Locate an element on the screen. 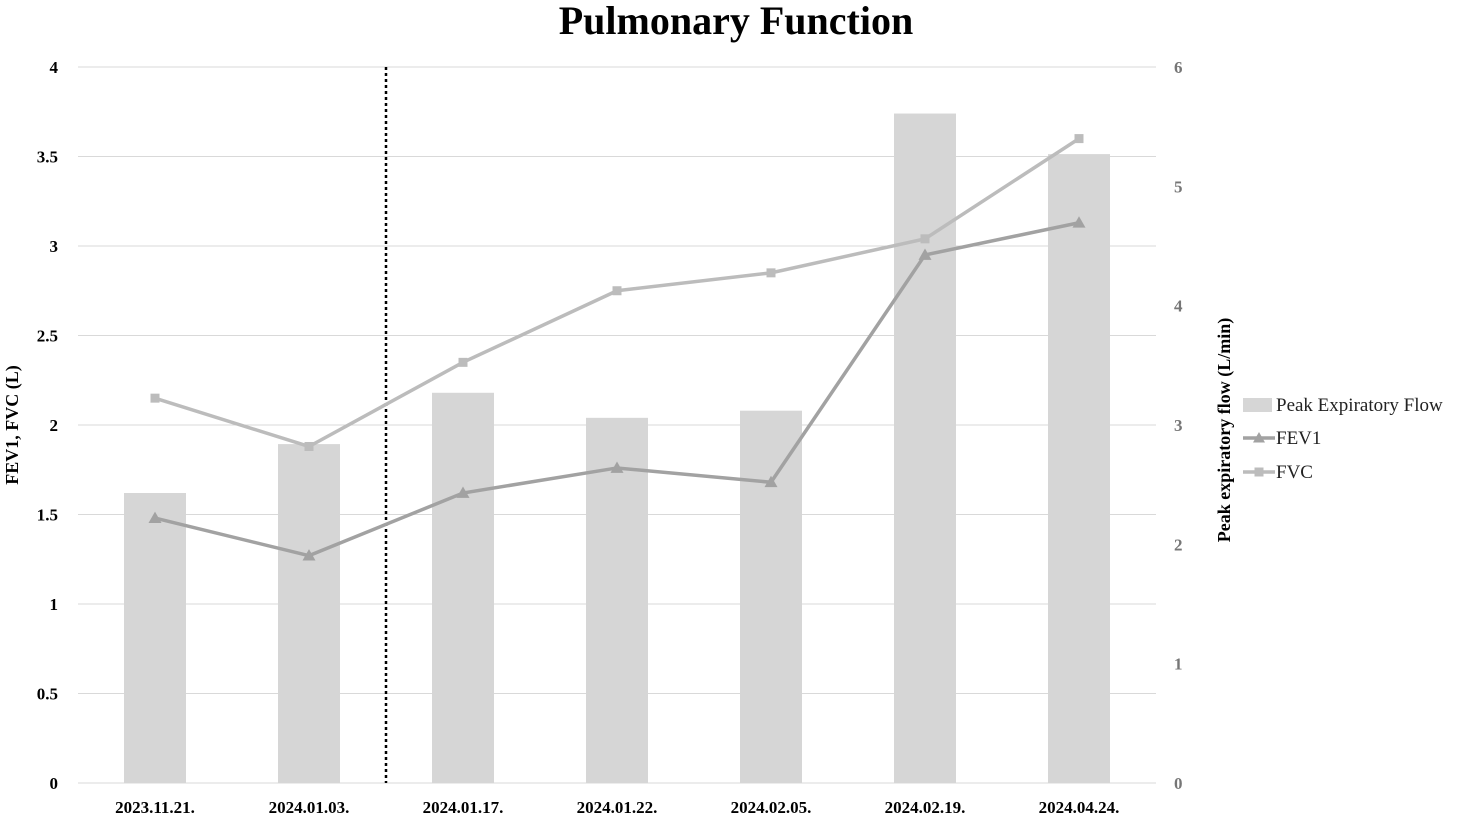 The width and height of the screenshot is (1472, 821). x-tick-label: 2024.01.17. is located at coordinates (463, 807).